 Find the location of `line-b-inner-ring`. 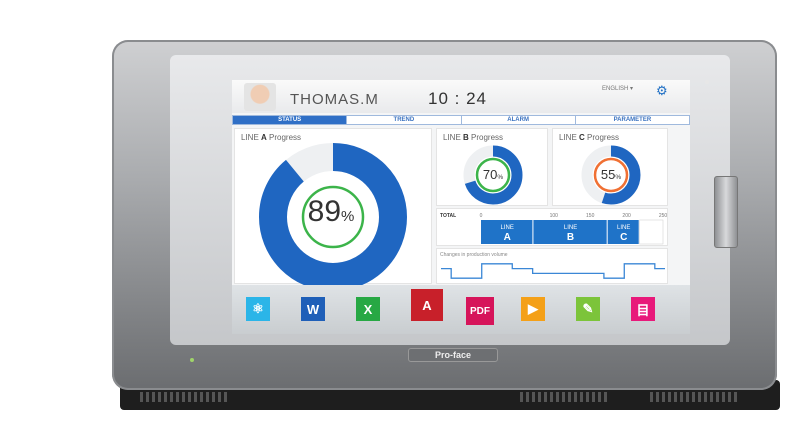

line-b-inner-ring is located at coordinates (493, 175).